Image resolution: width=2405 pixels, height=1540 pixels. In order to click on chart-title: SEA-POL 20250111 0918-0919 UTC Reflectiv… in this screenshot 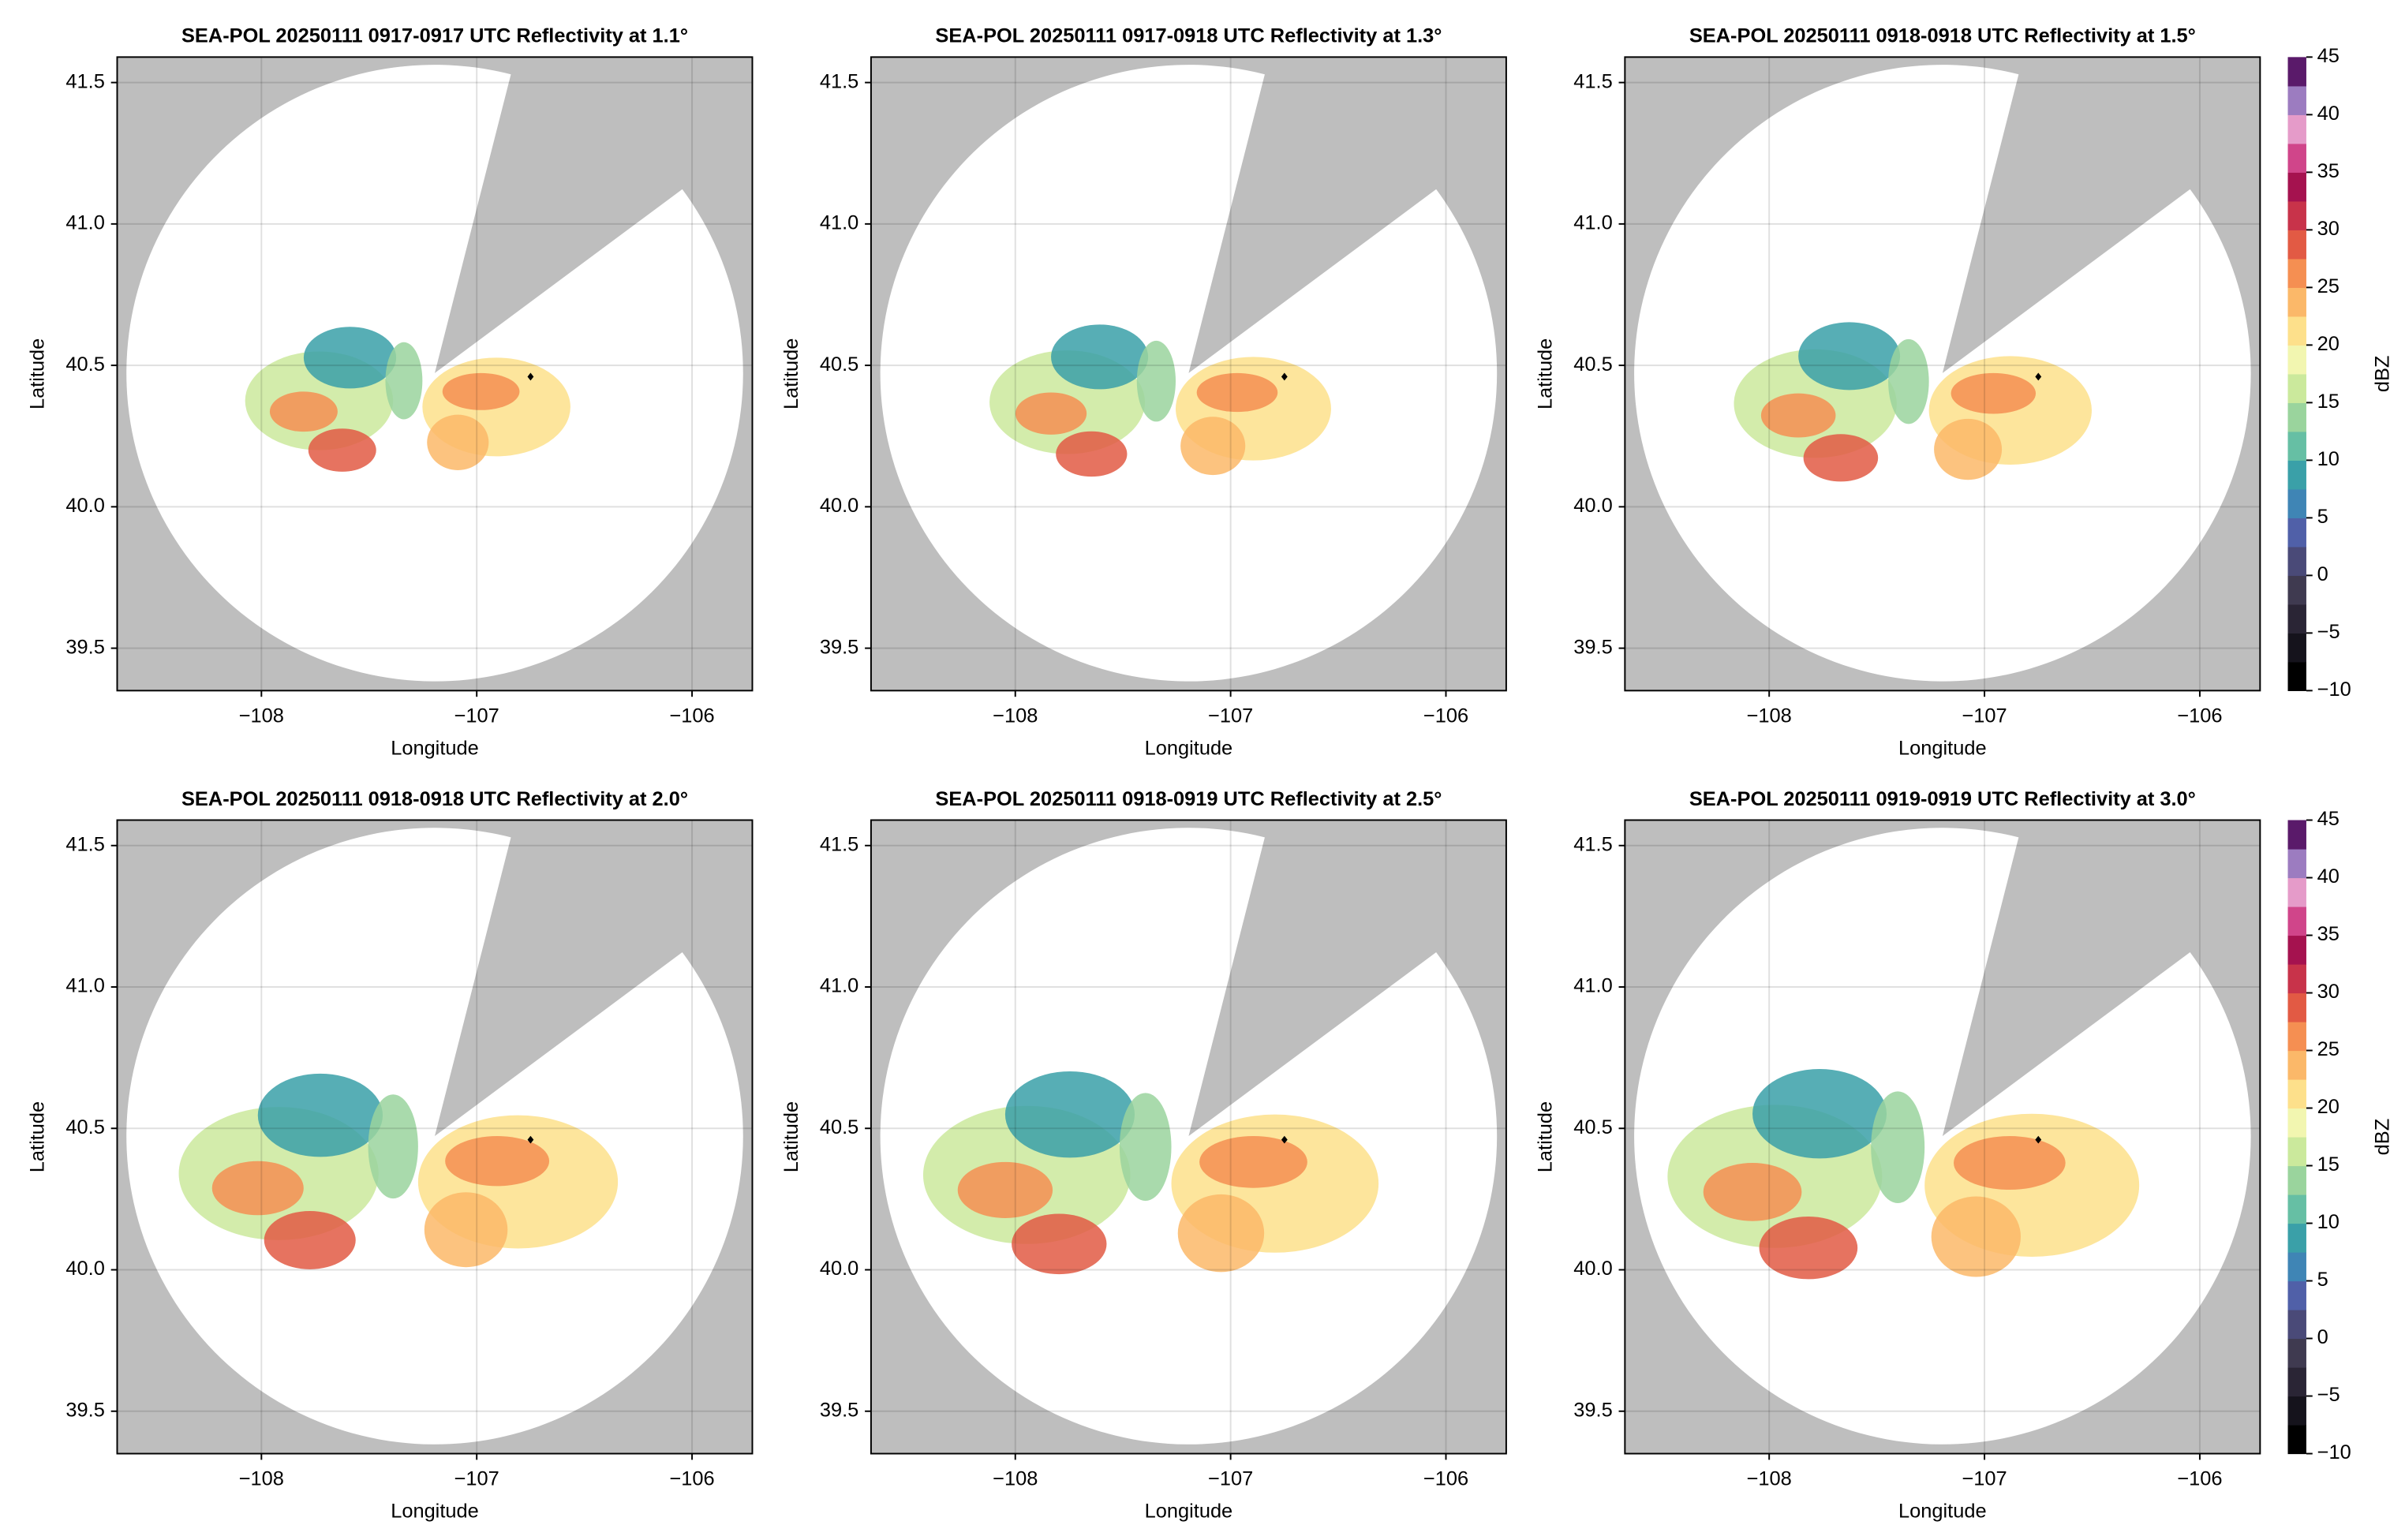, I will do `click(1188, 799)`.